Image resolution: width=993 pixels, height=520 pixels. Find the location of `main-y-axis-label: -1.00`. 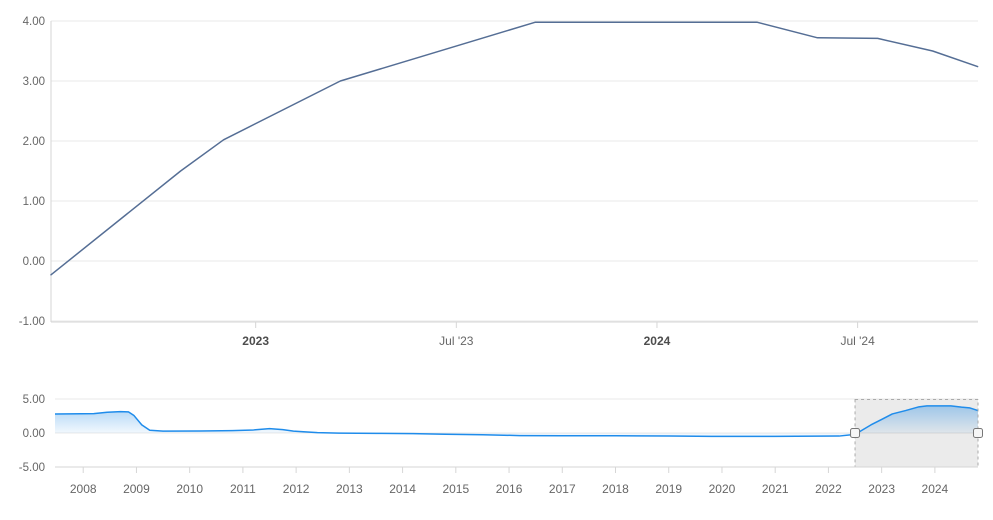

main-y-axis-label: -1.00 is located at coordinates (32, 322).